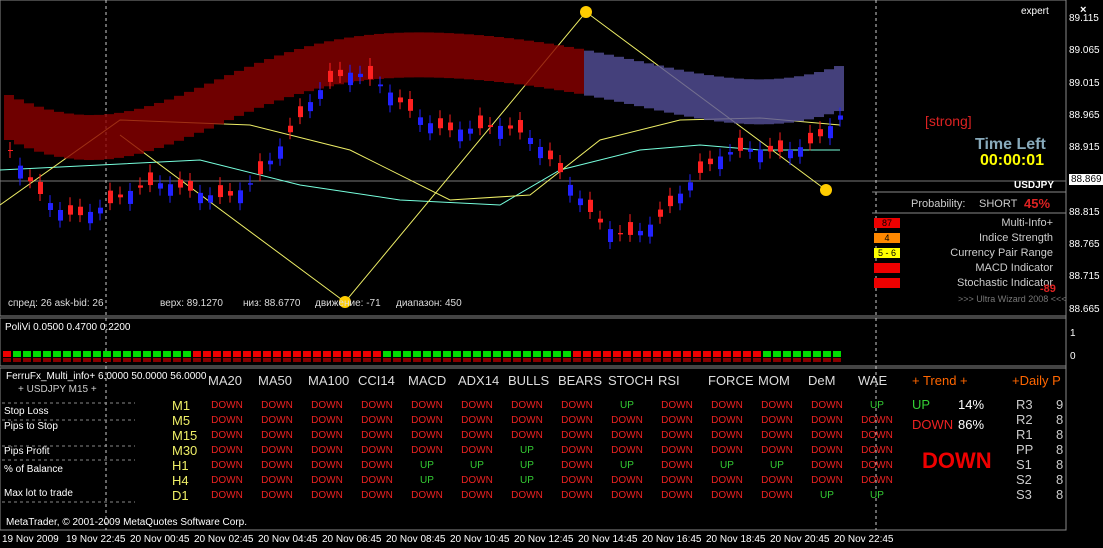 This screenshot has height=548, width=1103. What do you see at coordinates (1073, 356) in the screenshot?
I see `sub-axis-label: 0` at bounding box center [1073, 356].